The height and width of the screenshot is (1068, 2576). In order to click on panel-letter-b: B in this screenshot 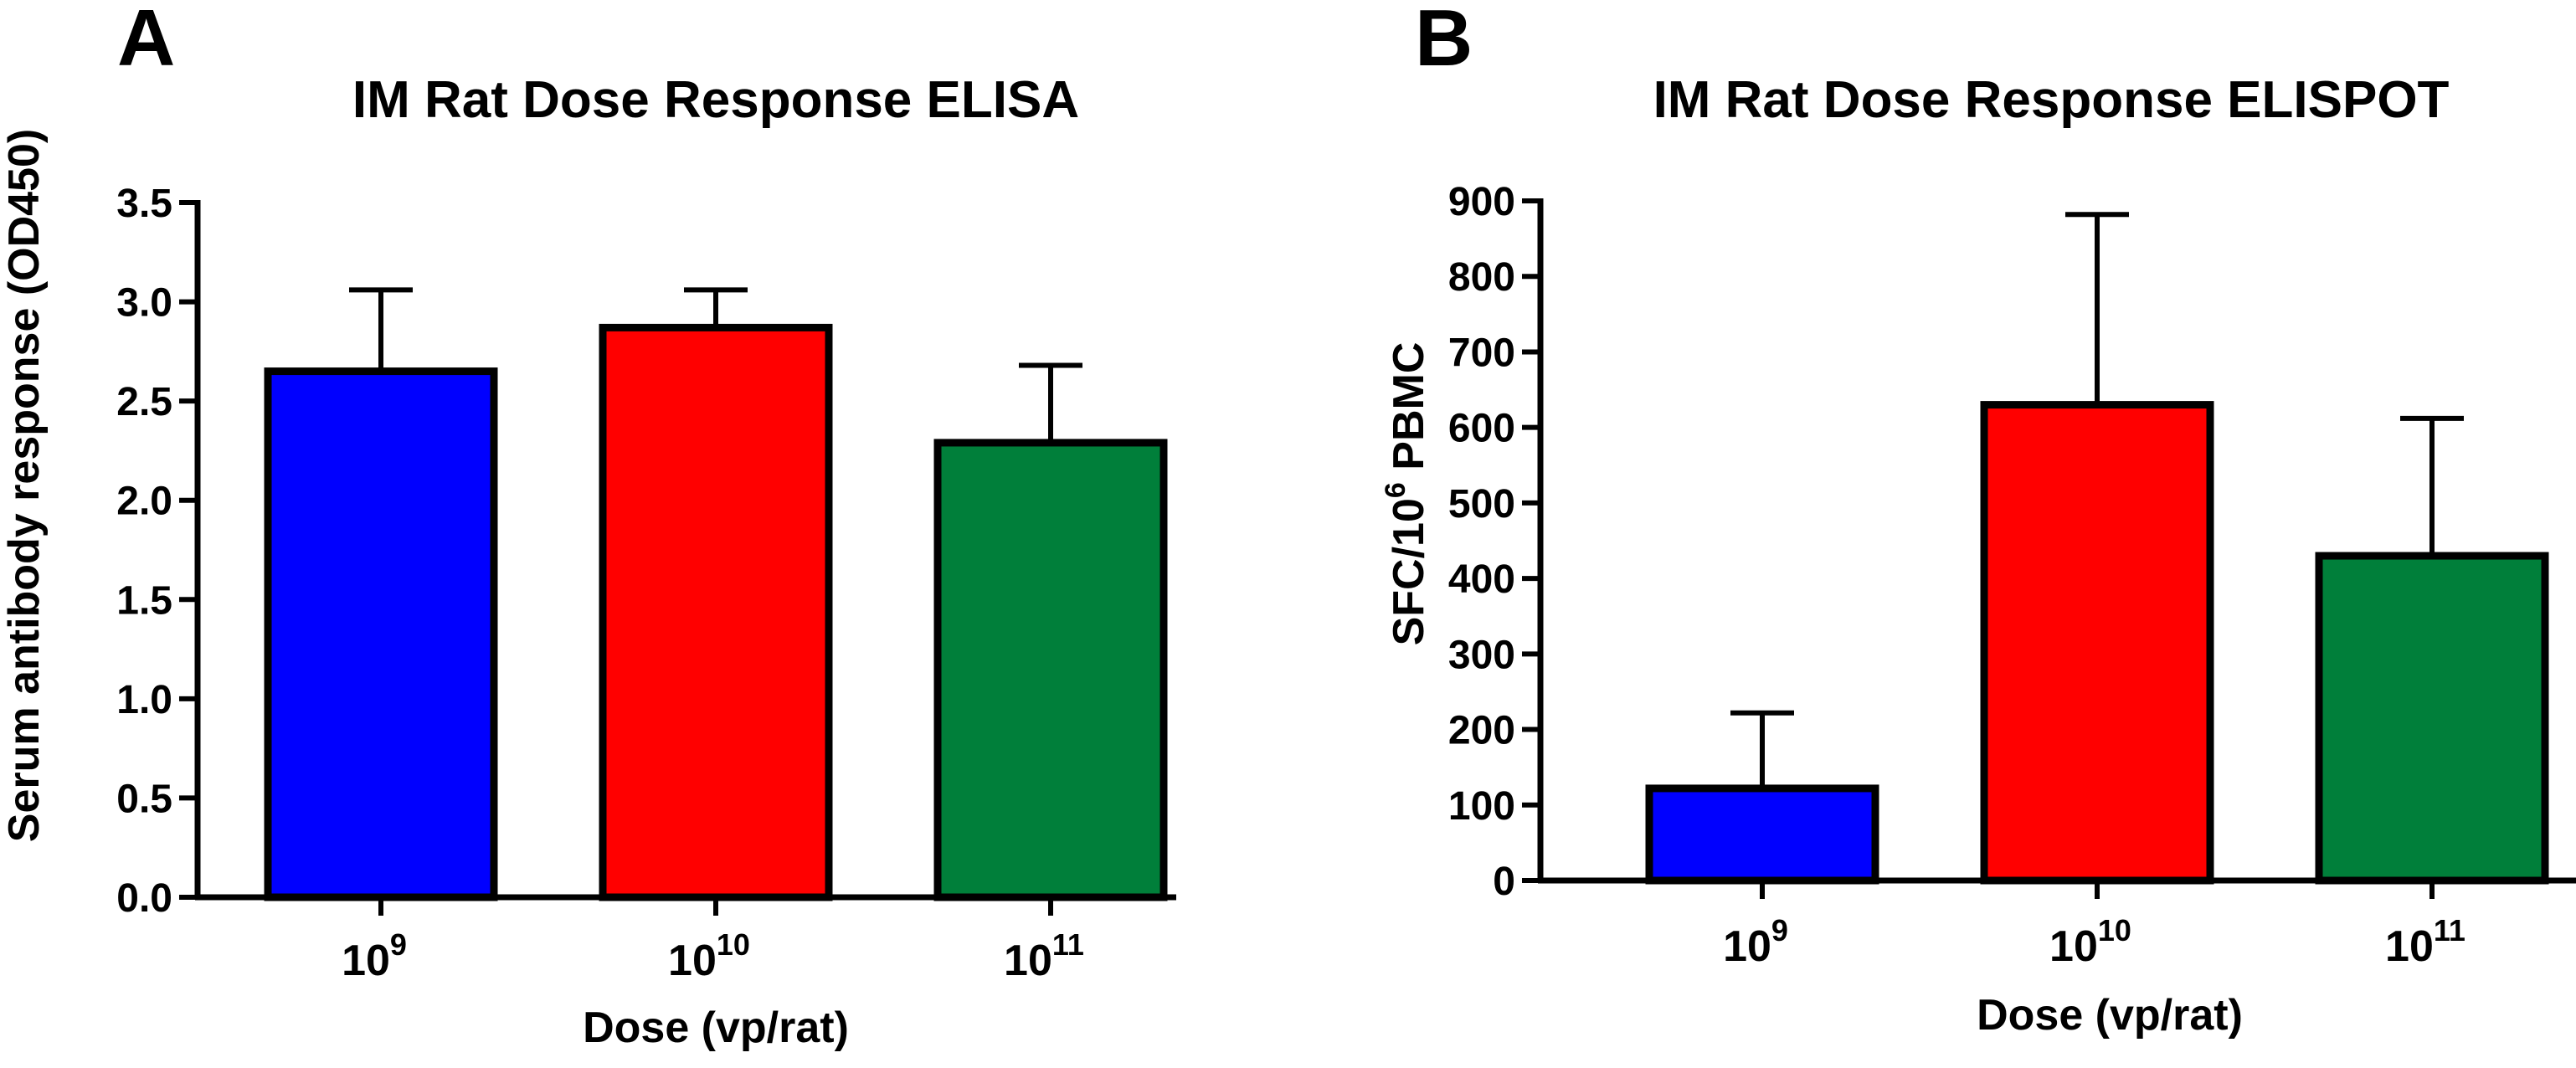, I will do `click(1444, 42)`.